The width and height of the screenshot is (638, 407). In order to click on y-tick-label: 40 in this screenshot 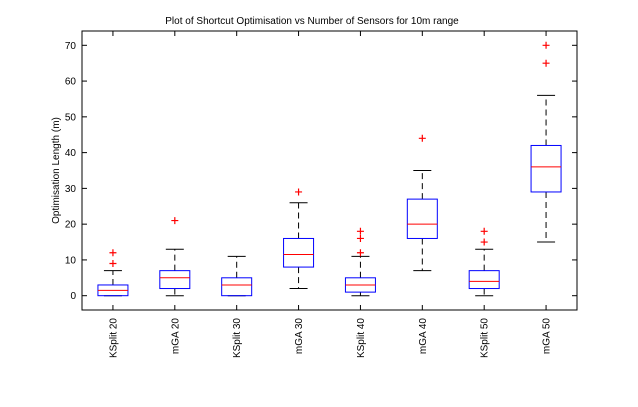, I will do `click(71, 153)`.